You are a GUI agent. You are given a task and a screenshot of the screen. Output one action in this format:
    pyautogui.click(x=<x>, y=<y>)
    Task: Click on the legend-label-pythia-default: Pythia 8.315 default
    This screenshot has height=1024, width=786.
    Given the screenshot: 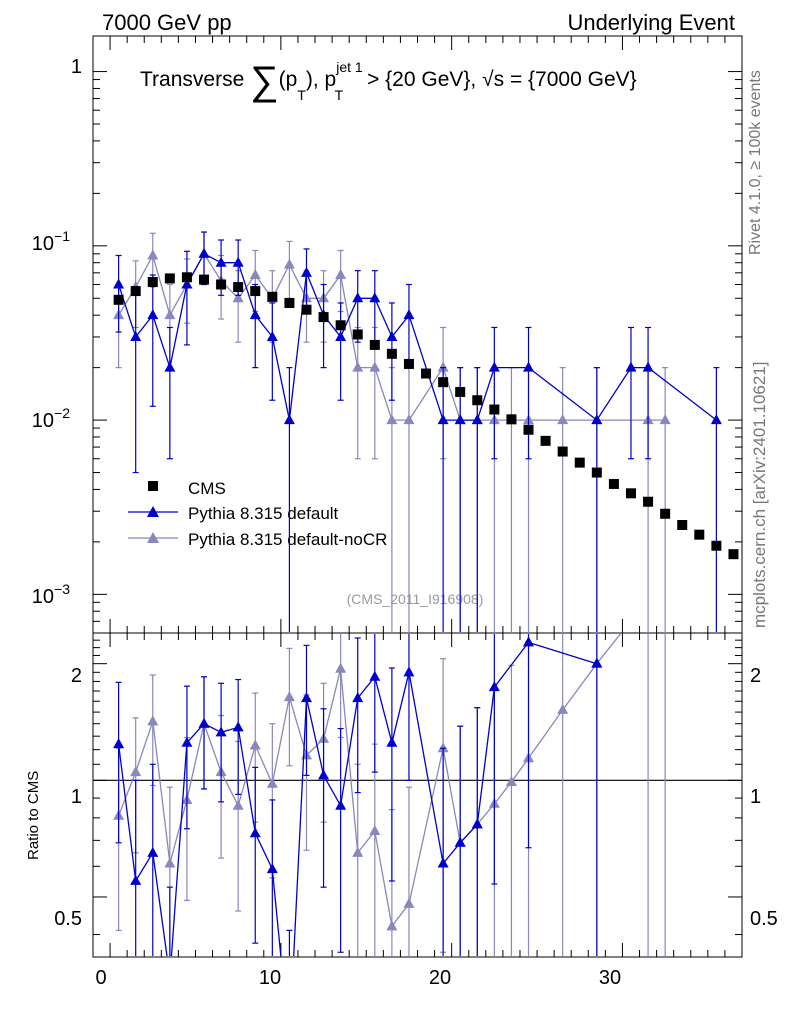 What is the action you would take?
    pyautogui.click(x=263, y=513)
    